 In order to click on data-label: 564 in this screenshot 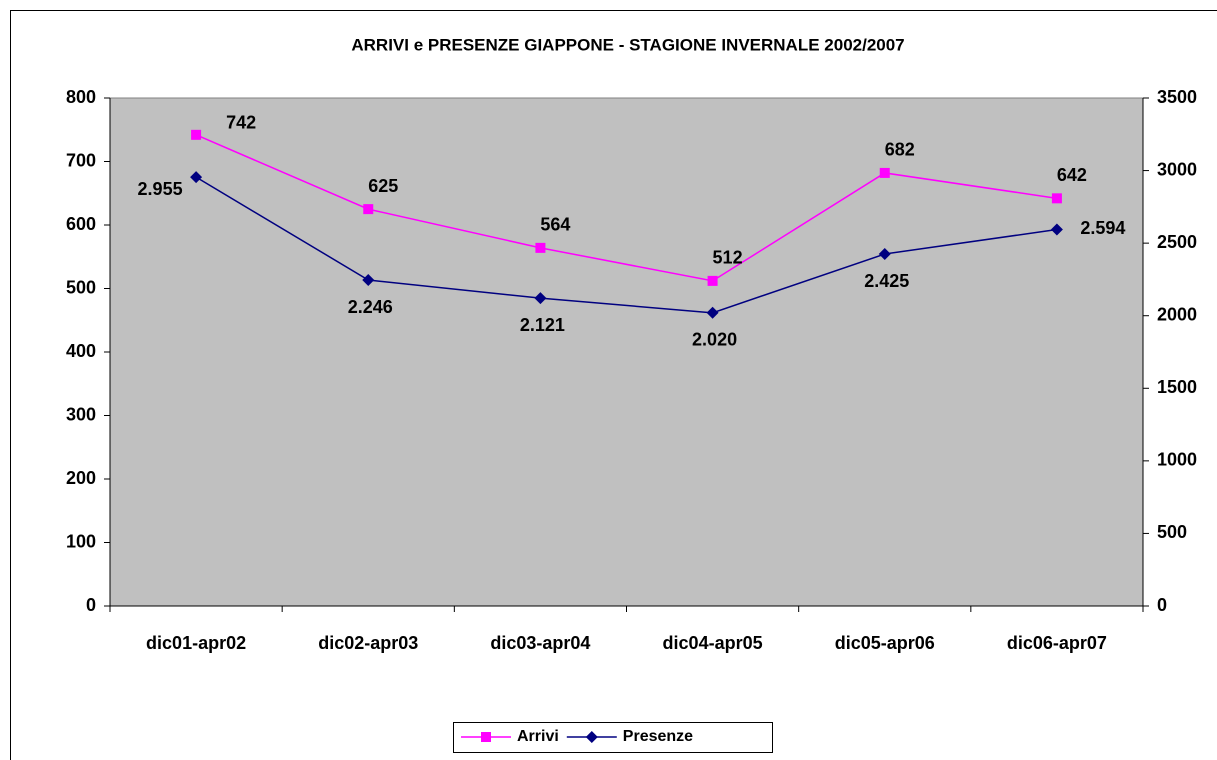, I will do `click(555, 225)`.